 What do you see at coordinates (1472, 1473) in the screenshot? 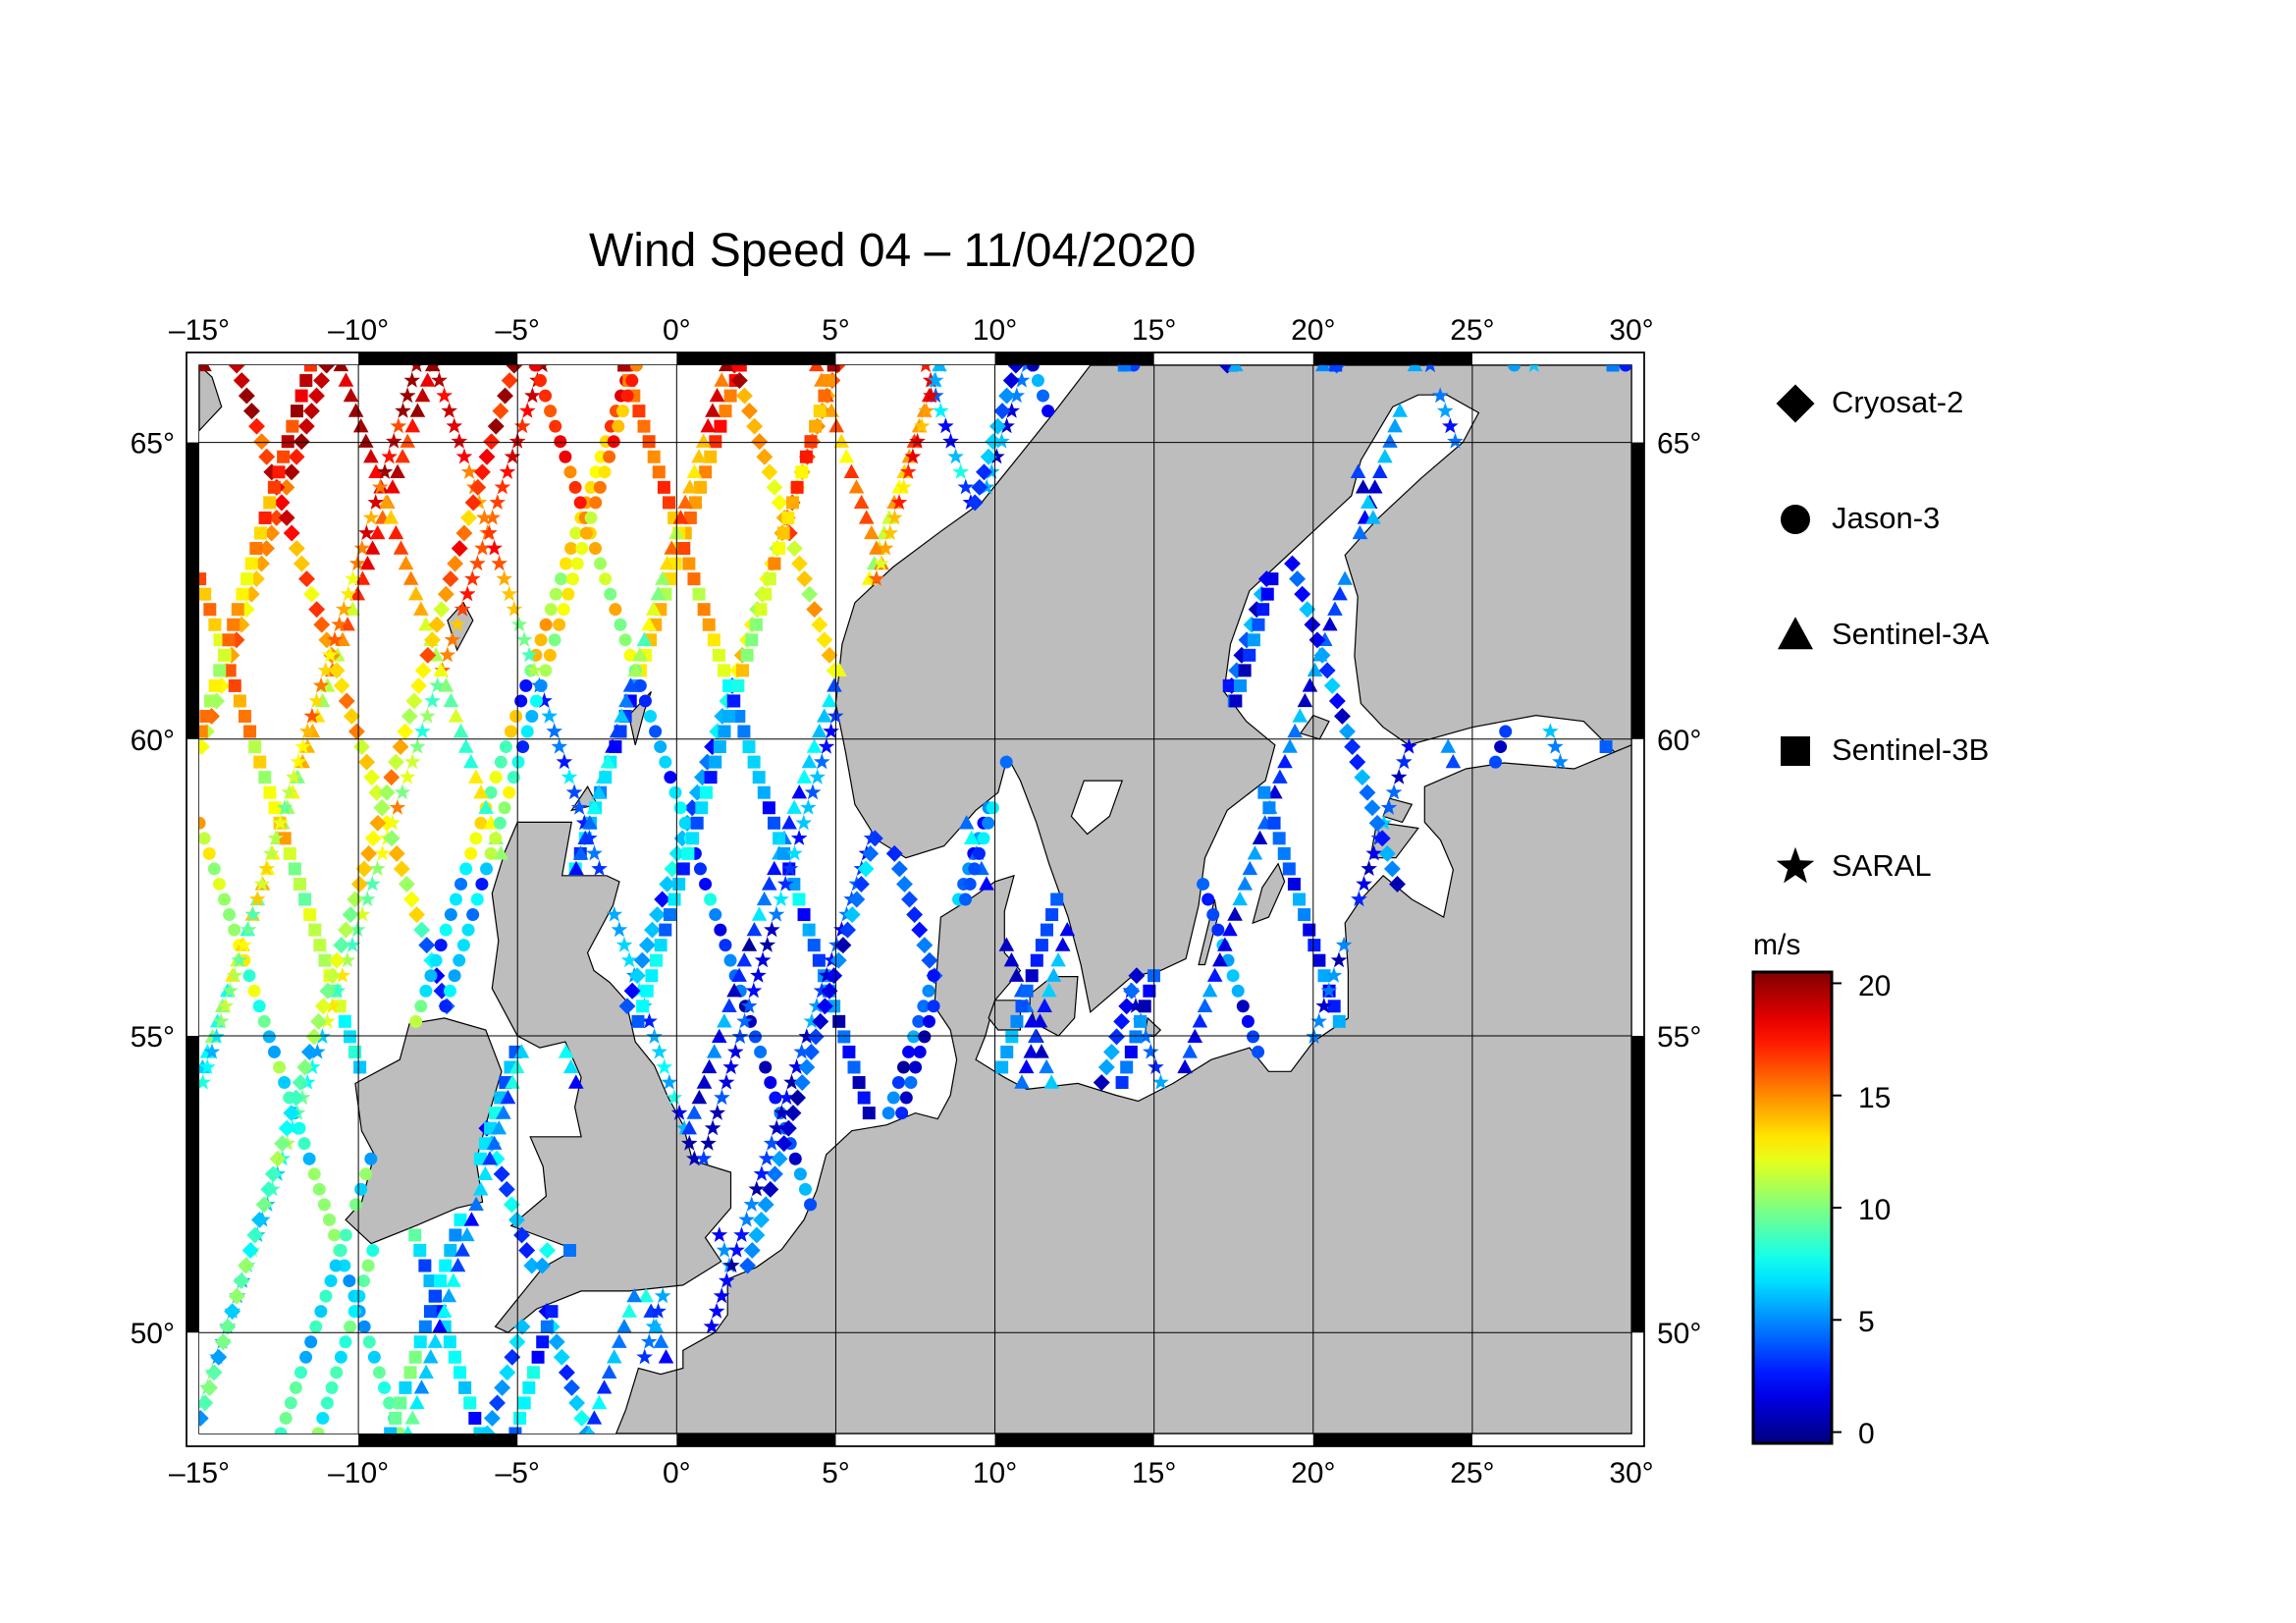
I see `lon-tick-label-bottom: 25°` at bounding box center [1472, 1473].